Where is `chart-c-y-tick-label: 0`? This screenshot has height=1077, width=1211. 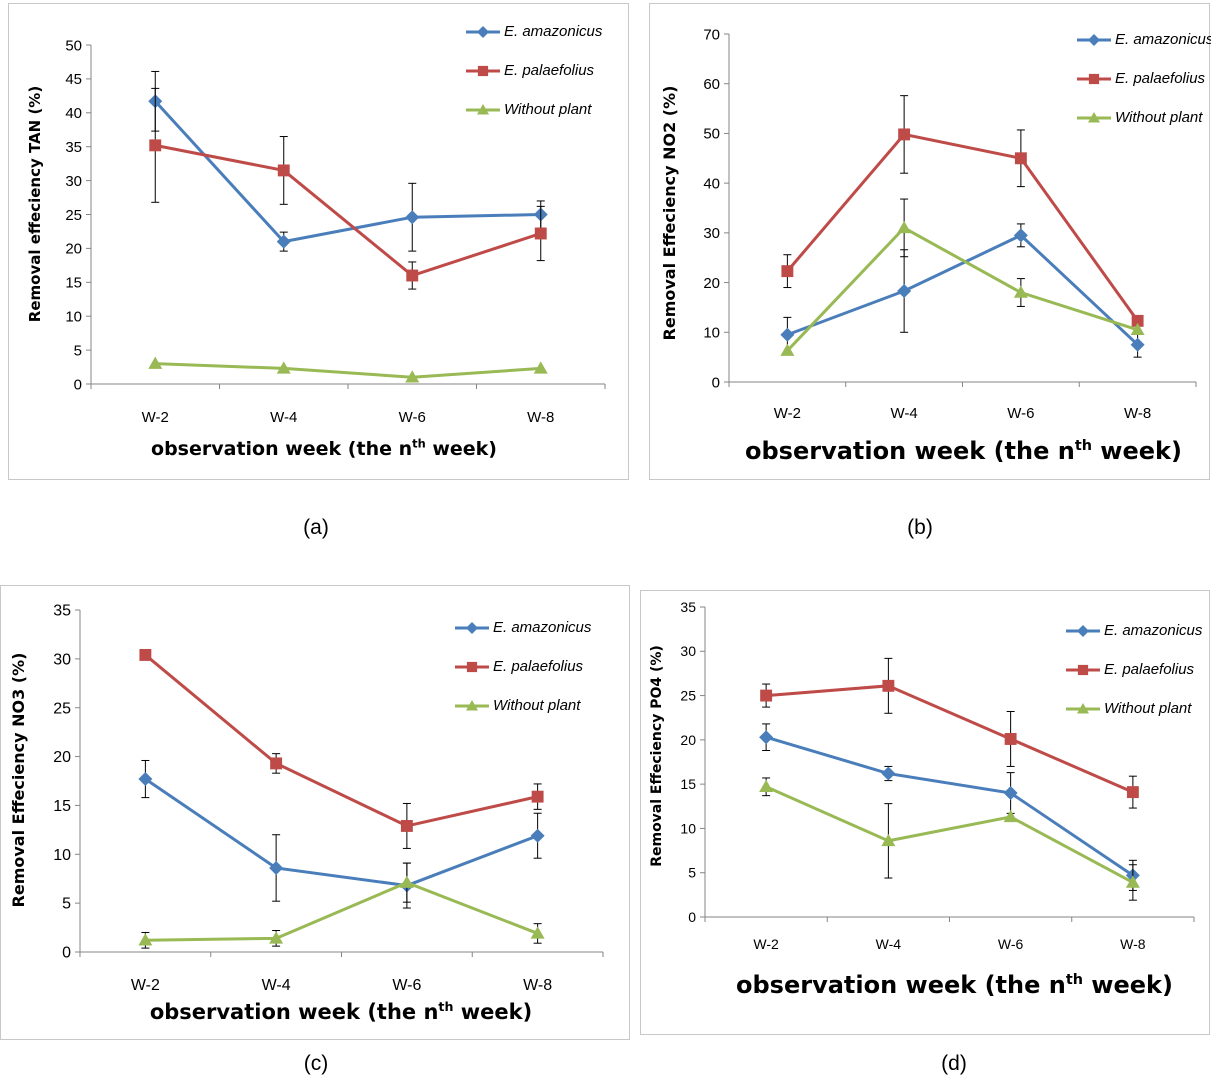 chart-c-y-tick-label: 0 is located at coordinates (66, 953).